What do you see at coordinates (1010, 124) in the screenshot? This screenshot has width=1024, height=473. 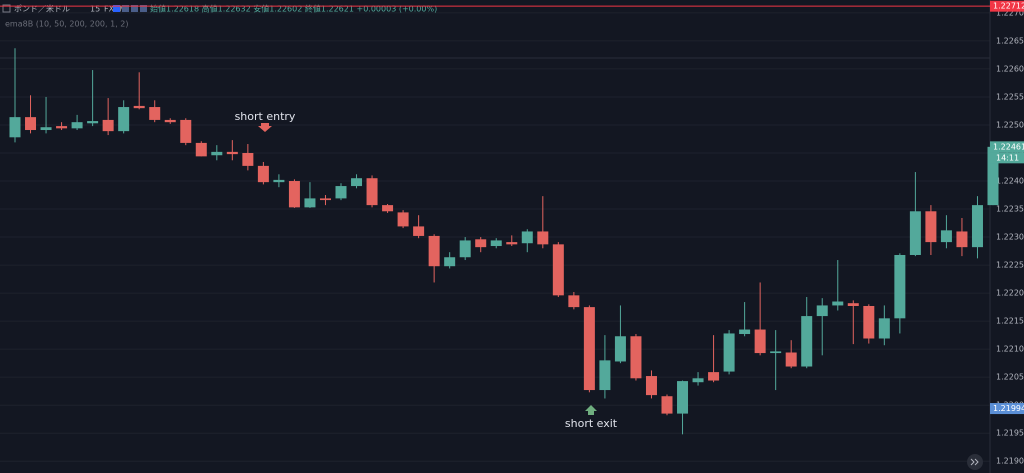 I see `y-tick-label: 1.22500` at bounding box center [1010, 124].